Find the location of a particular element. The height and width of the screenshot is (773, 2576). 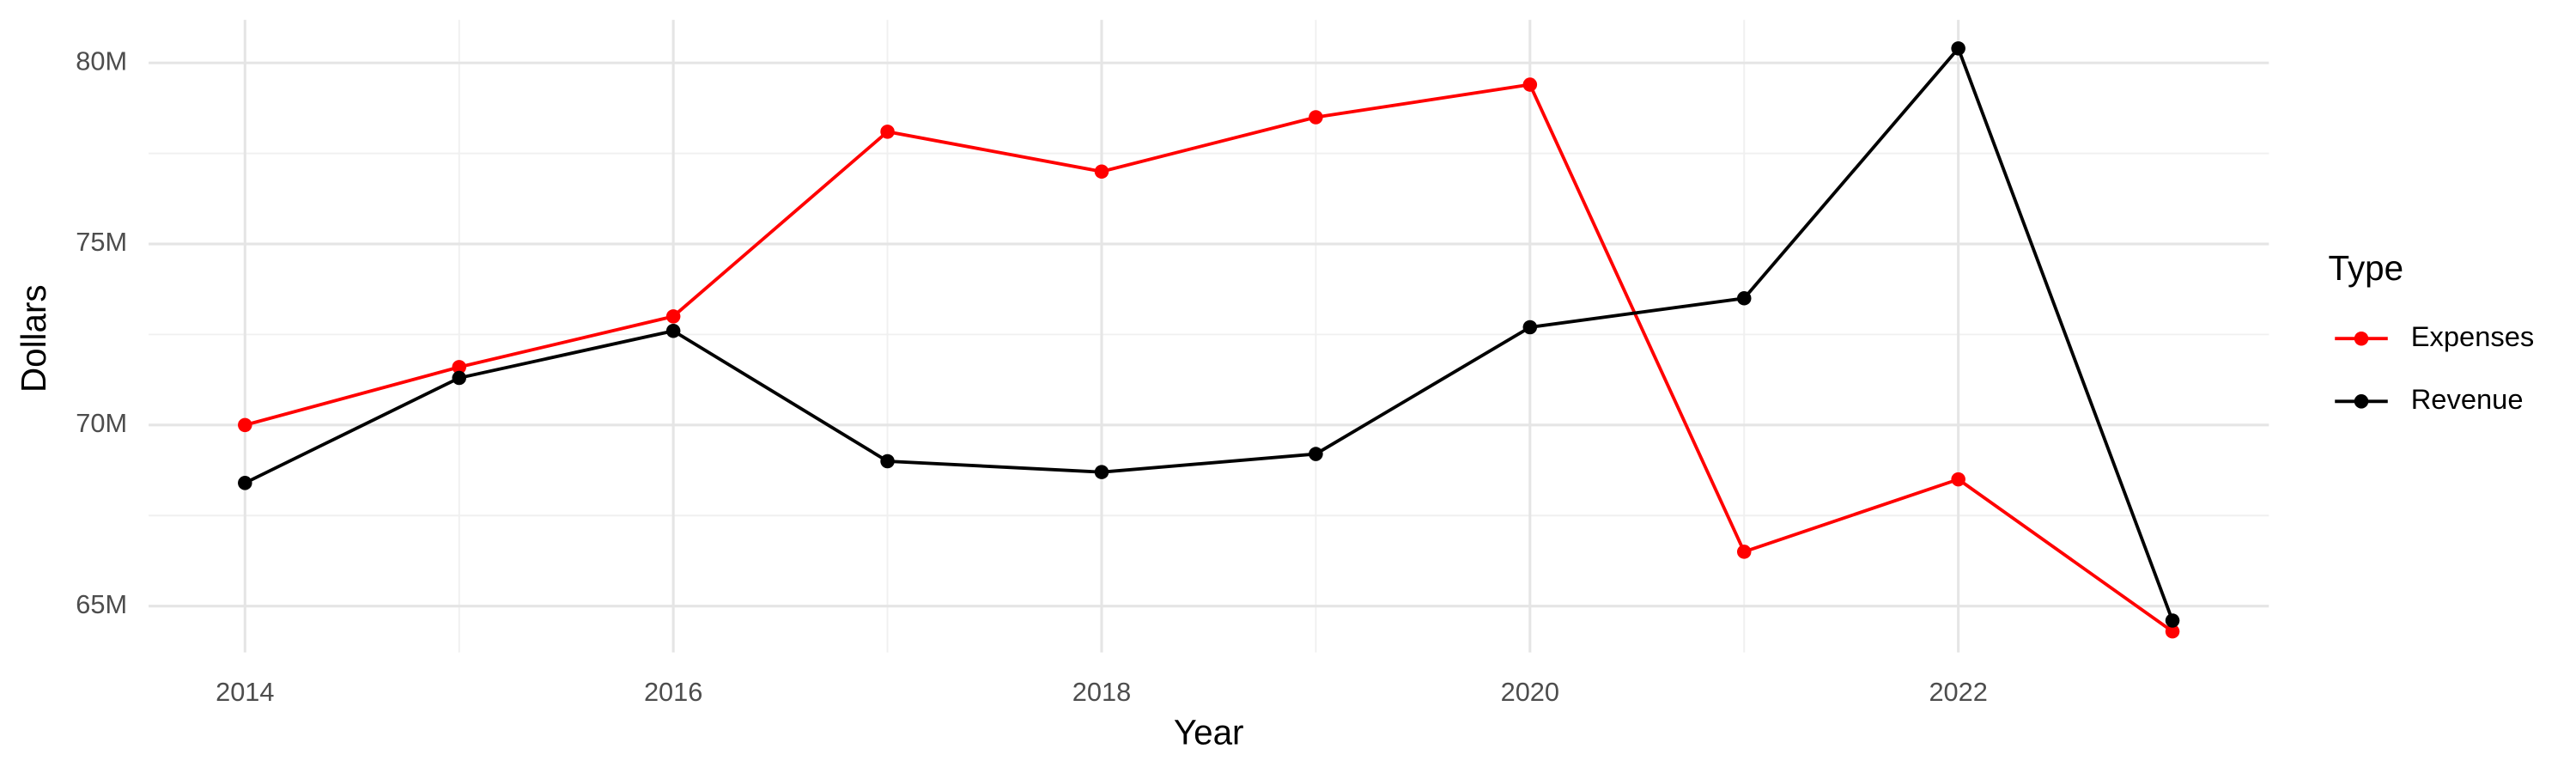

x-tick-label: 2014 is located at coordinates (245, 692).